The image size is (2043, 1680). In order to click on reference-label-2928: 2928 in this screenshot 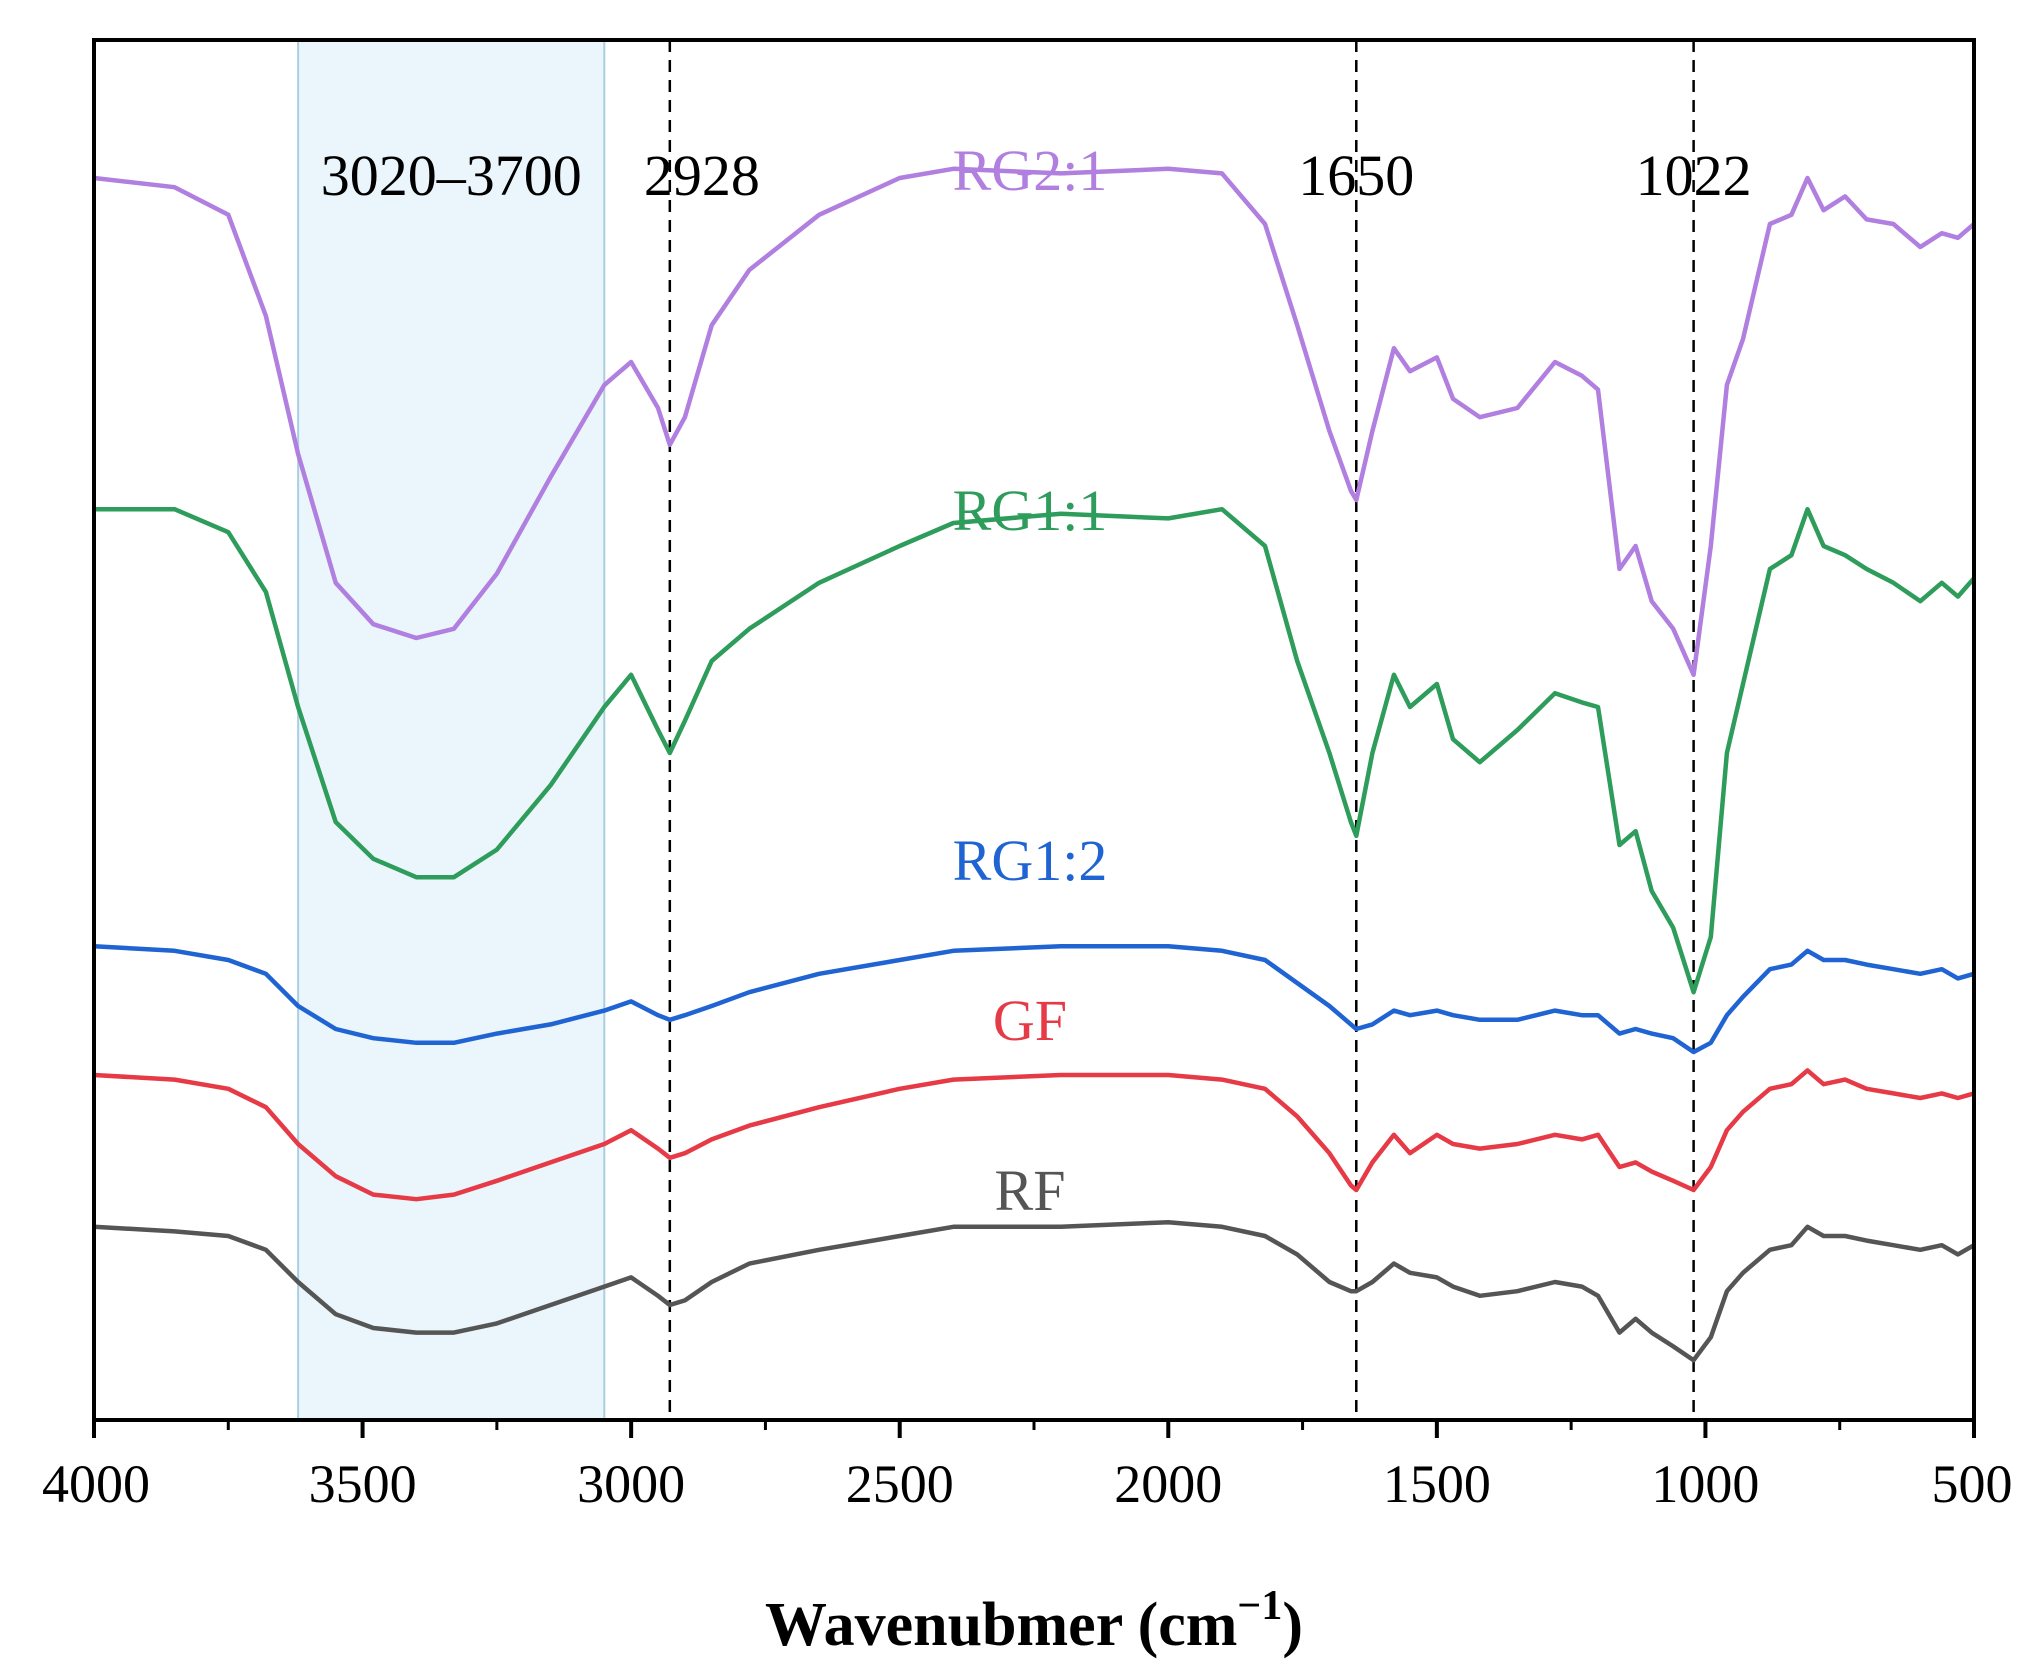, I will do `click(702, 175)`.